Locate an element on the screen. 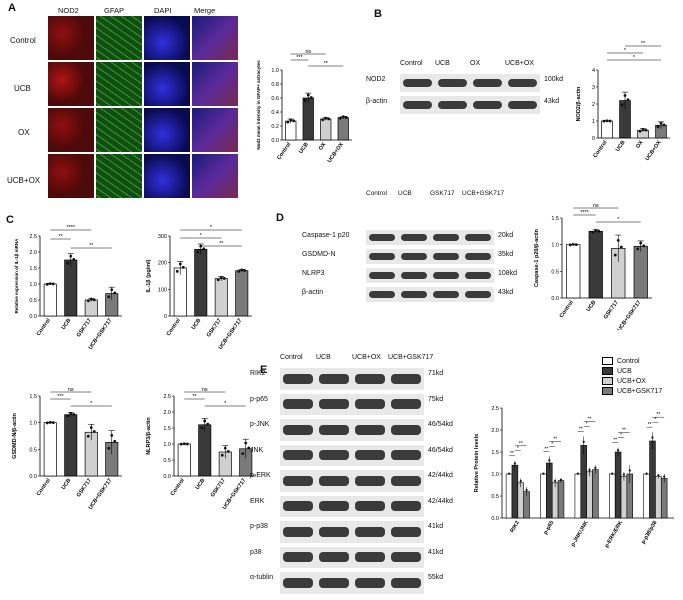 The height and width of the screenshot is (600, 683). kd-label: 100kd is located at coordinates (554, 79).